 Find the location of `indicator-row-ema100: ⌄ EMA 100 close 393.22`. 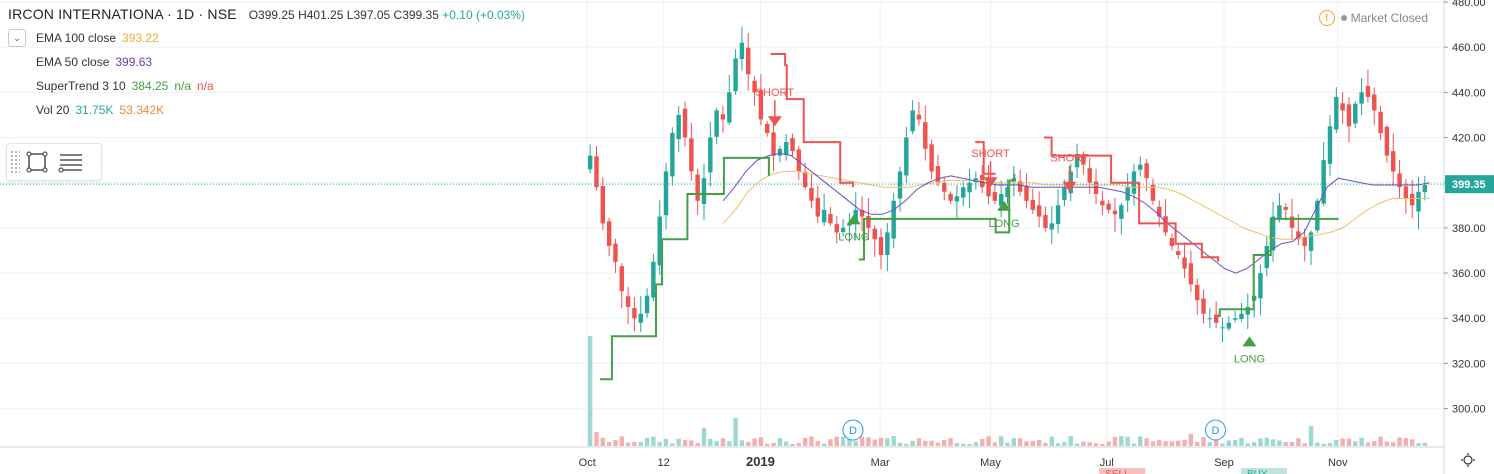

indicator-row-ema100: ⌄ EMA 100 close 393.22 is located at coordinates (266, 38).